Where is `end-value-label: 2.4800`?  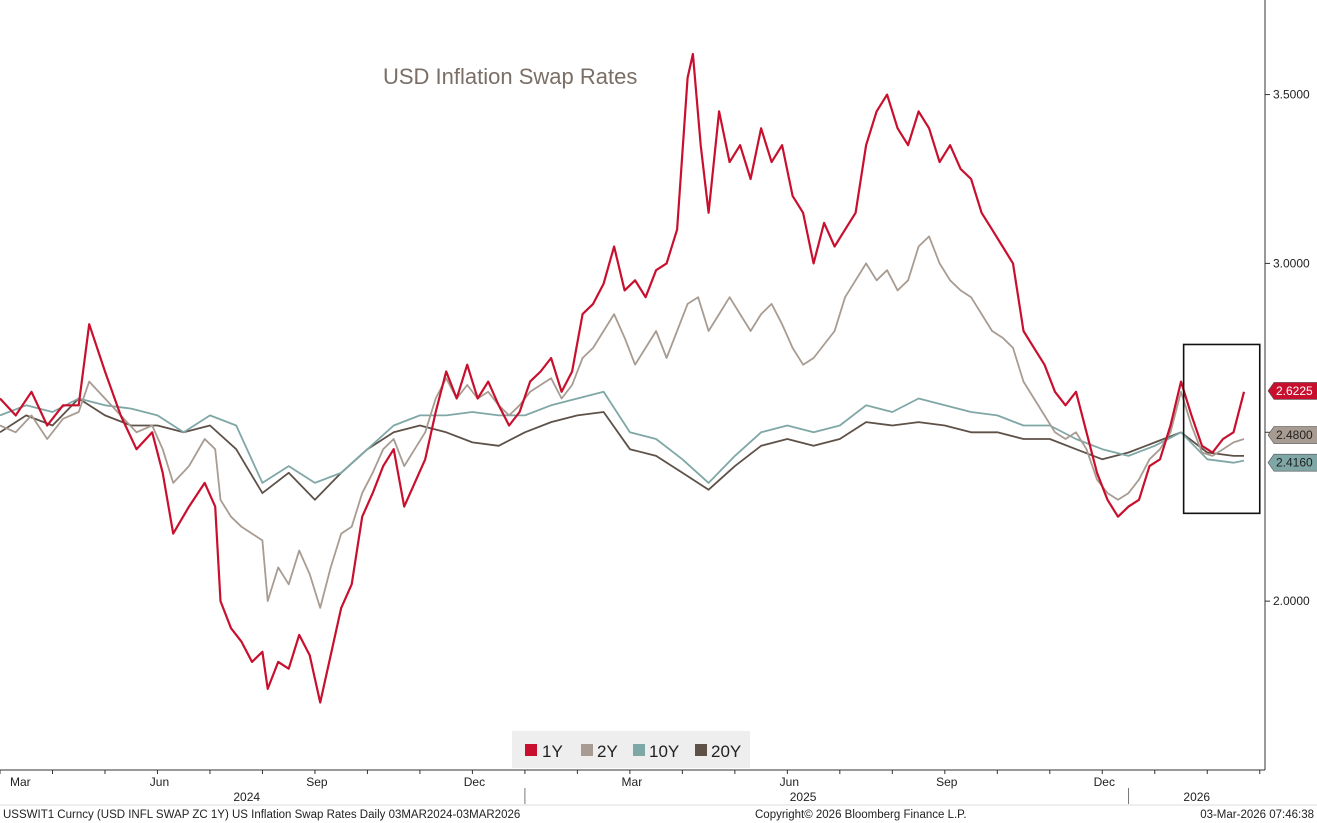 end-value-label: 2.4800 is located at coordinates (1294, 435).